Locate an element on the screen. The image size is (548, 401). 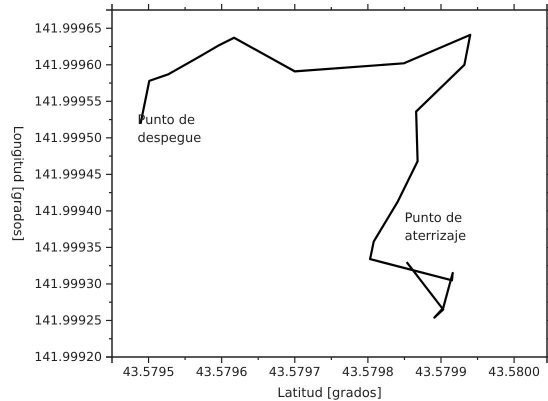
y-axis-title: Longitud [grados] is located at coordinates (17, 184).